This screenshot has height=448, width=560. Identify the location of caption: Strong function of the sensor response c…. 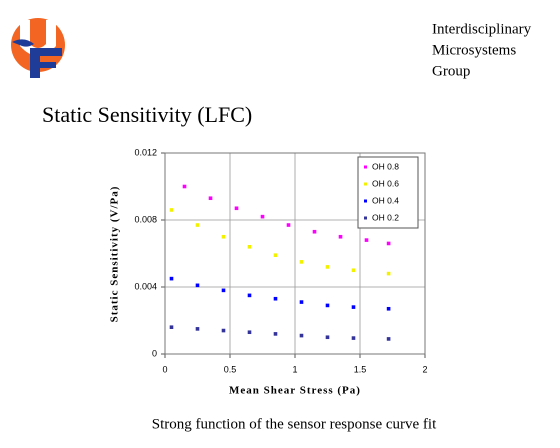
(294, 424).